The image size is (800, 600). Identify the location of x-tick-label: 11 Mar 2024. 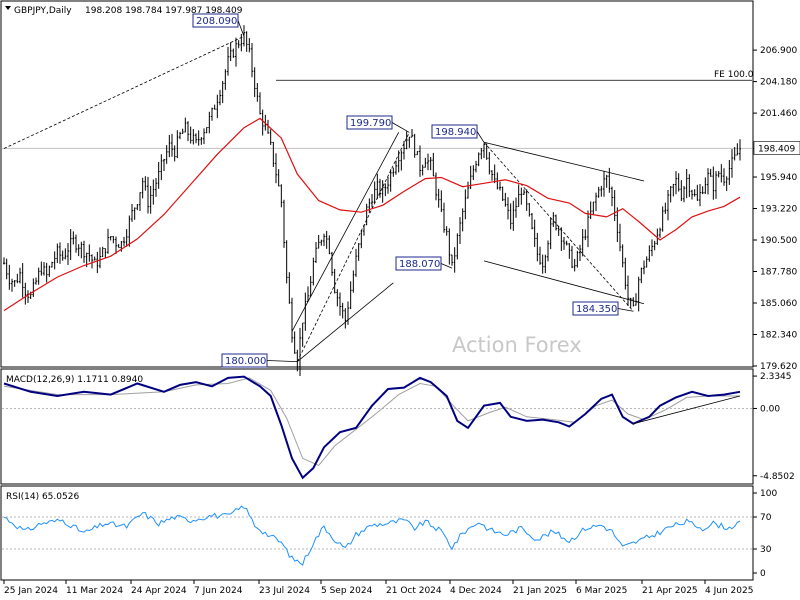
(94, 591).